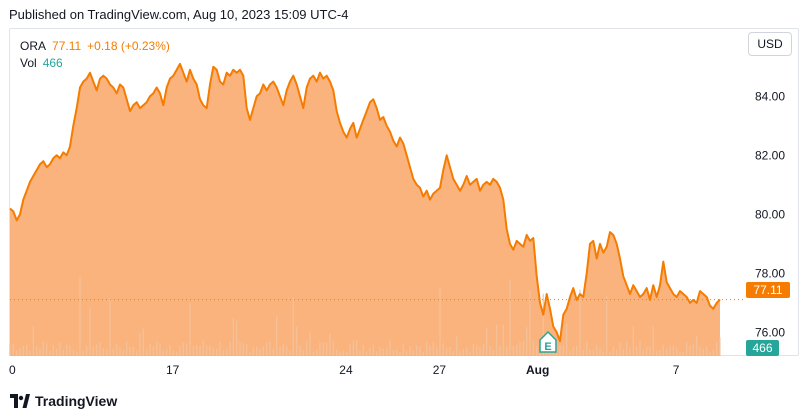 This screenshot has width=806, height=419. I want to click on legend-price: 77.11, so click(67, 46).